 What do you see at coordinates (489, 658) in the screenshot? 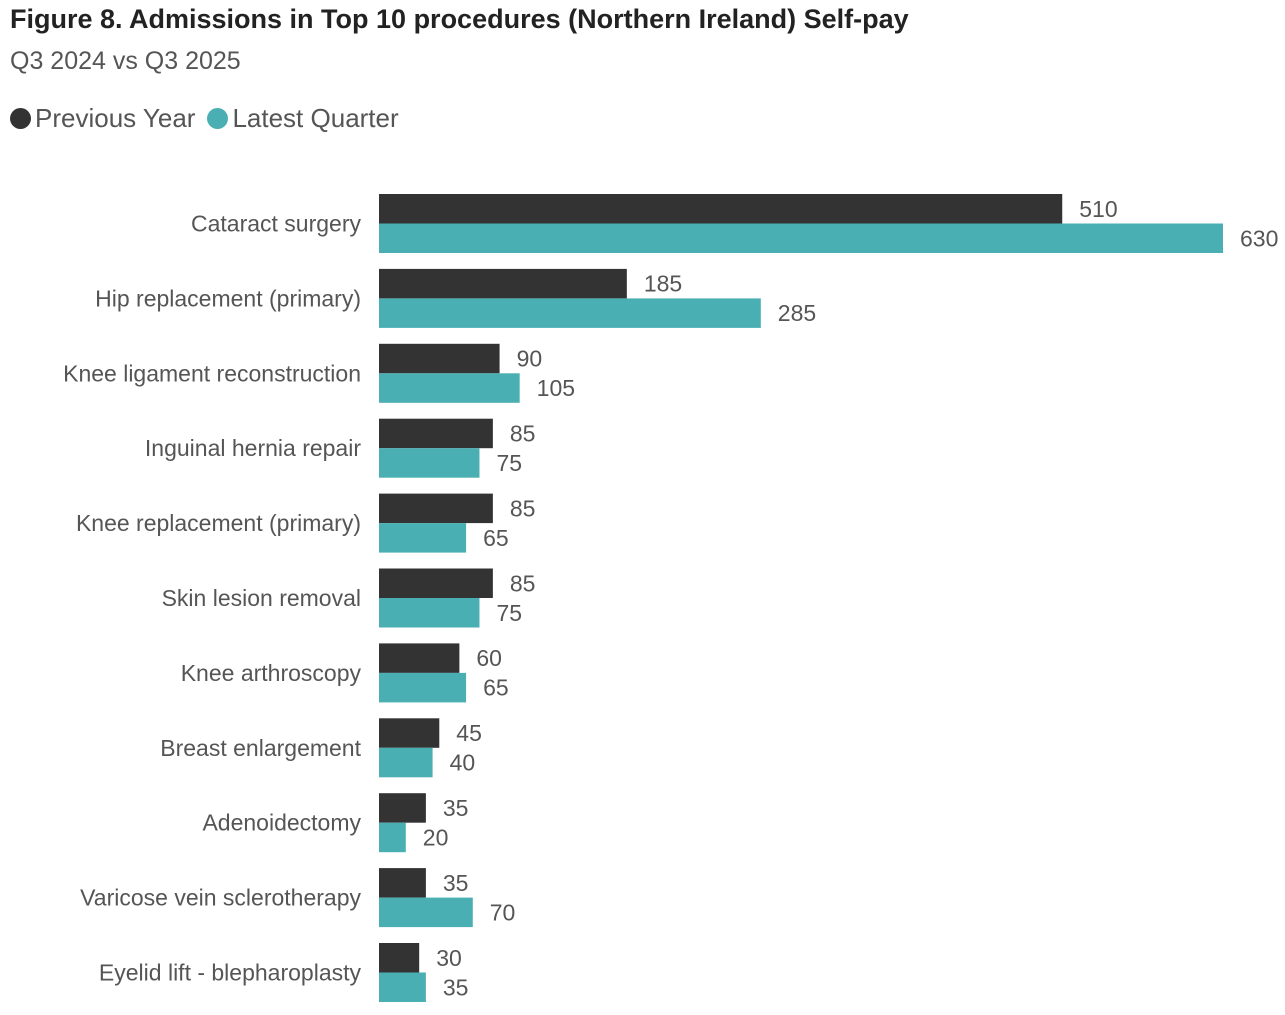
I see `data-label: 60` at bounding box center [489, 658].